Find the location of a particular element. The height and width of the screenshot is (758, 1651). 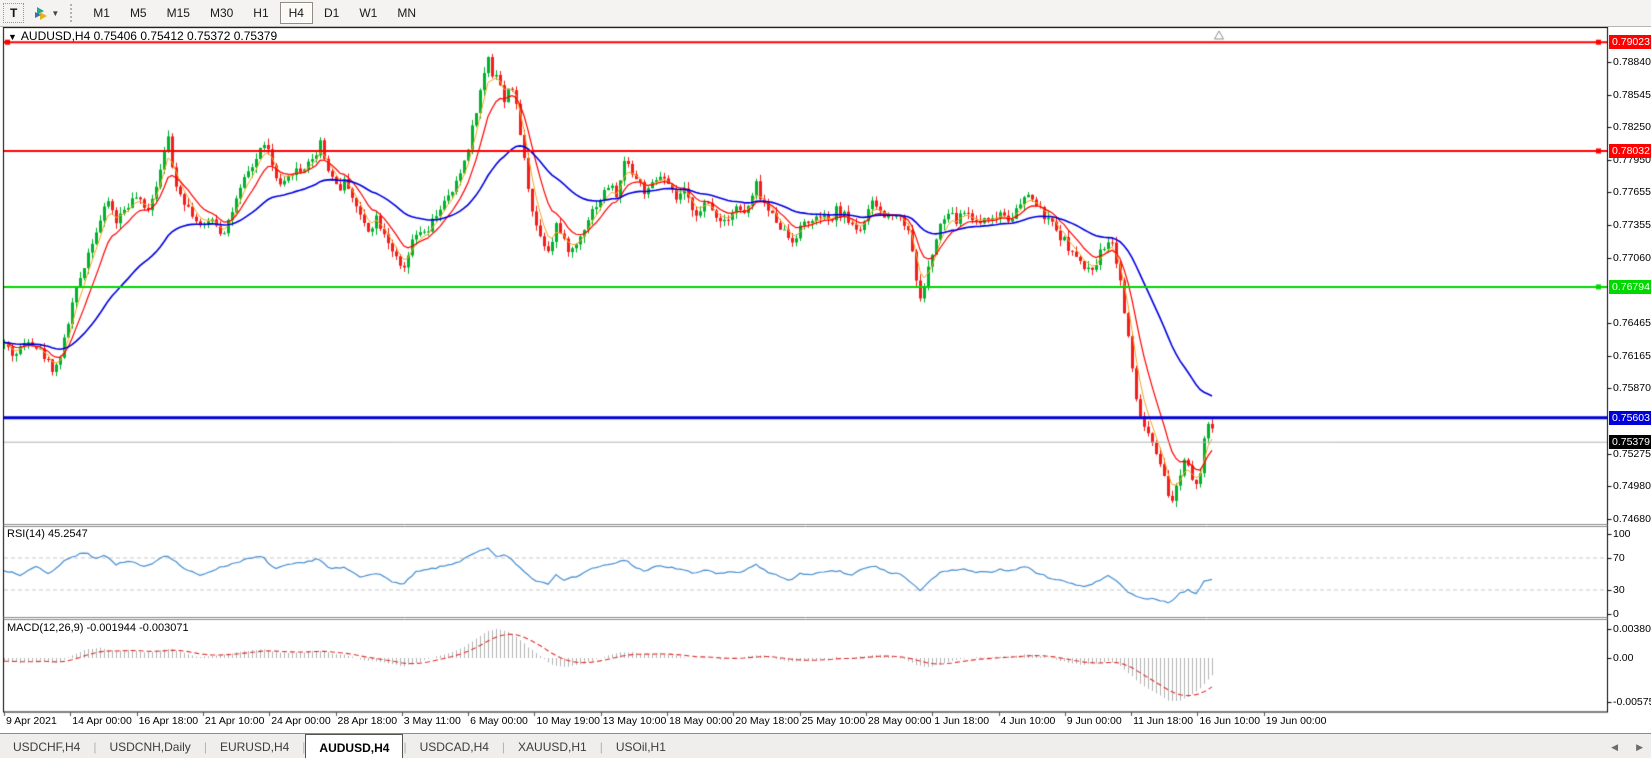

timeframe-button-M1: M1 is located at coordinates (101, 13).